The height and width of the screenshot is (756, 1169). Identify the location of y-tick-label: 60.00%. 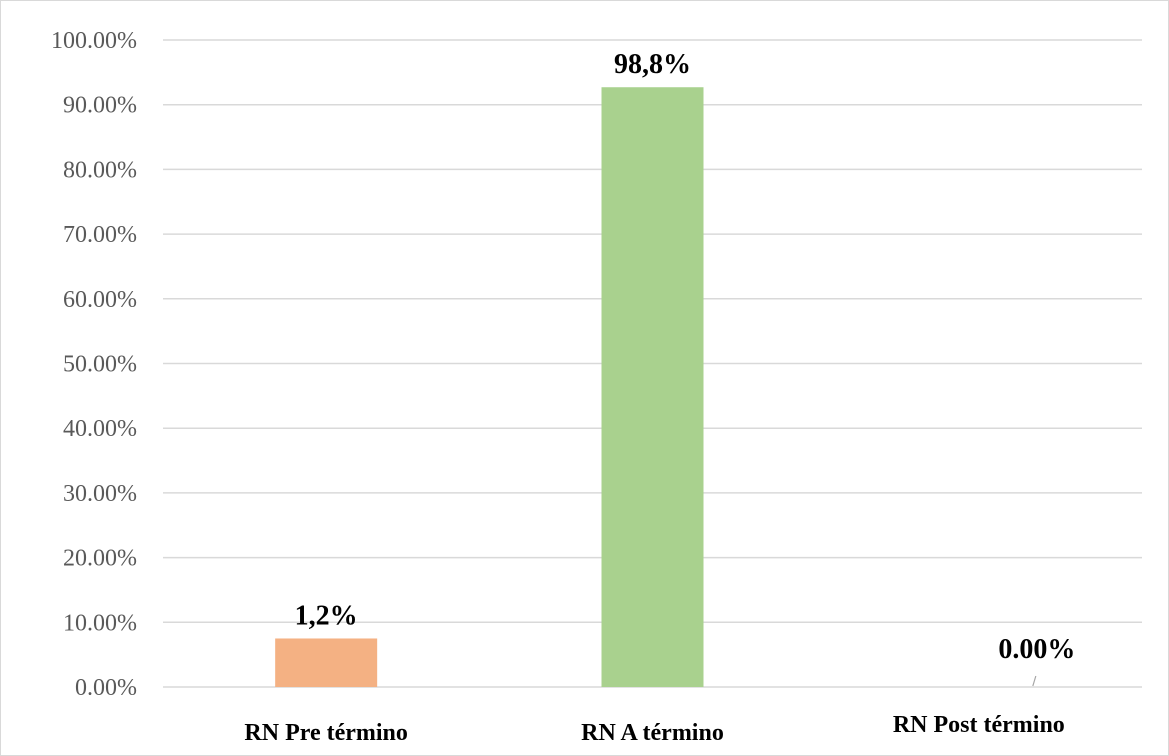
(100, 300).